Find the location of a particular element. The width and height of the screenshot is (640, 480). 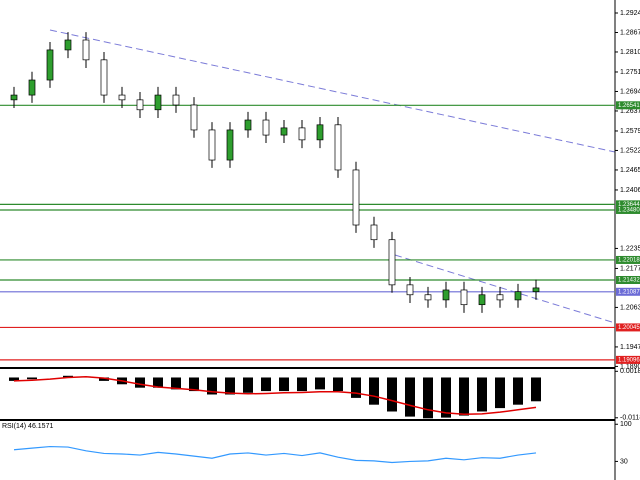

y-tick-label: 1.21770 is located at coordinates (630, 268).